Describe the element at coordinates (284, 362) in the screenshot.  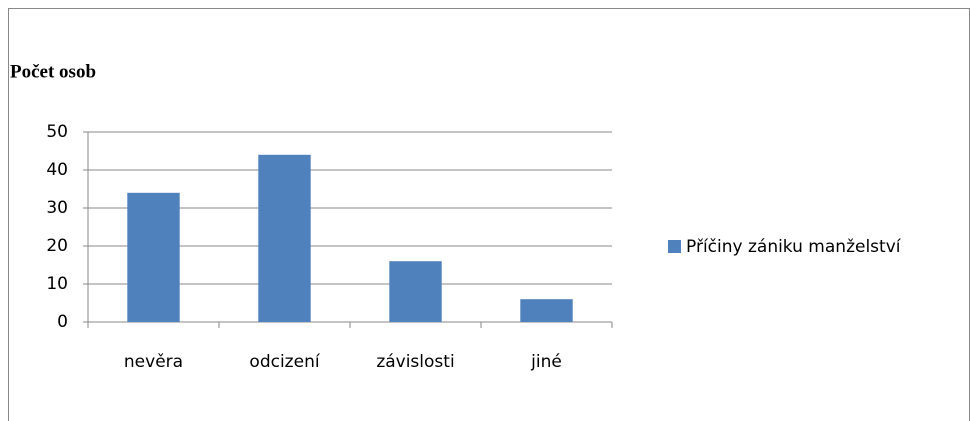
I see `x-tick-label: odcizení` at that location.